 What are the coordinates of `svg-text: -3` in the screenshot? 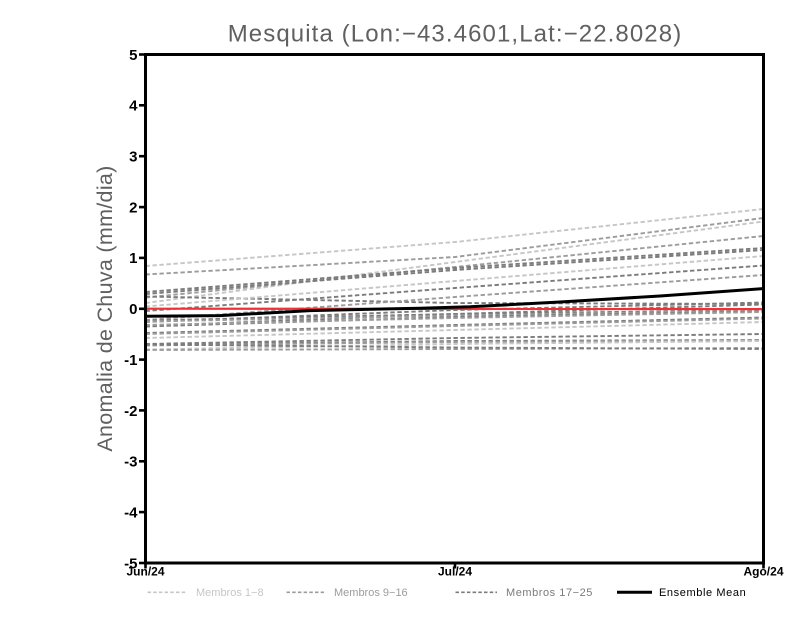 It's located at (130, 462).